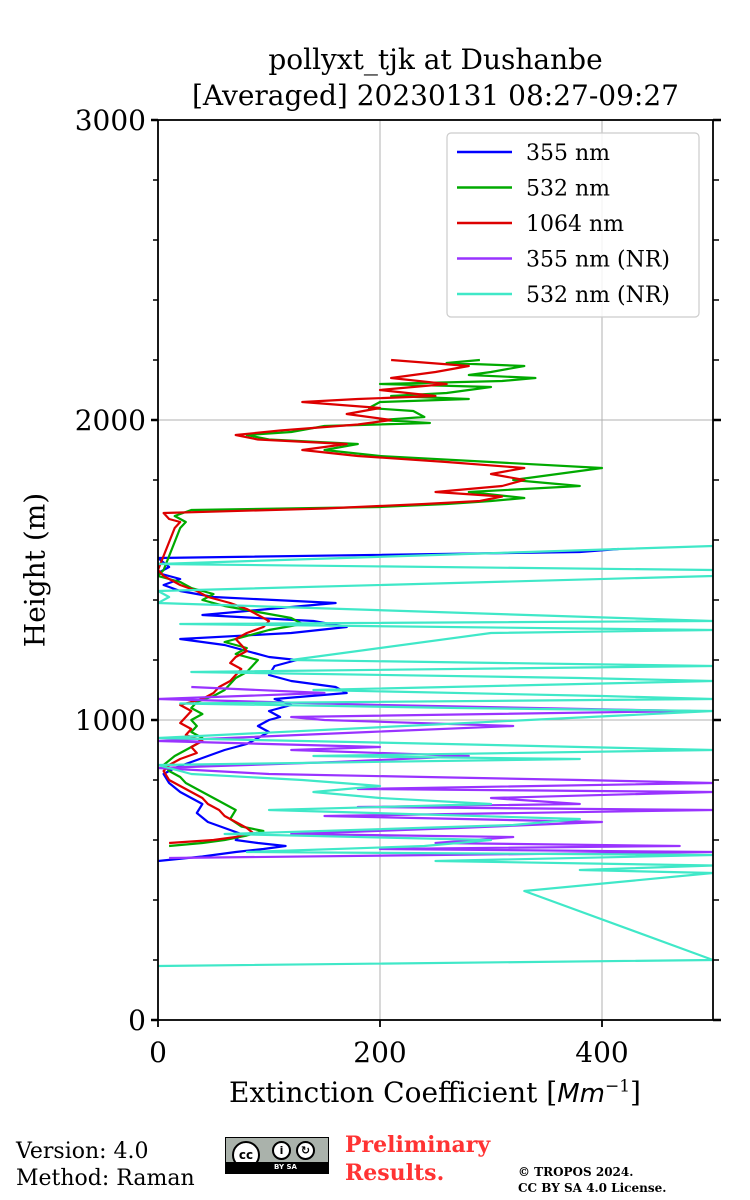  I want to click on x-tick-label-0: 0, so click(158, 1052).